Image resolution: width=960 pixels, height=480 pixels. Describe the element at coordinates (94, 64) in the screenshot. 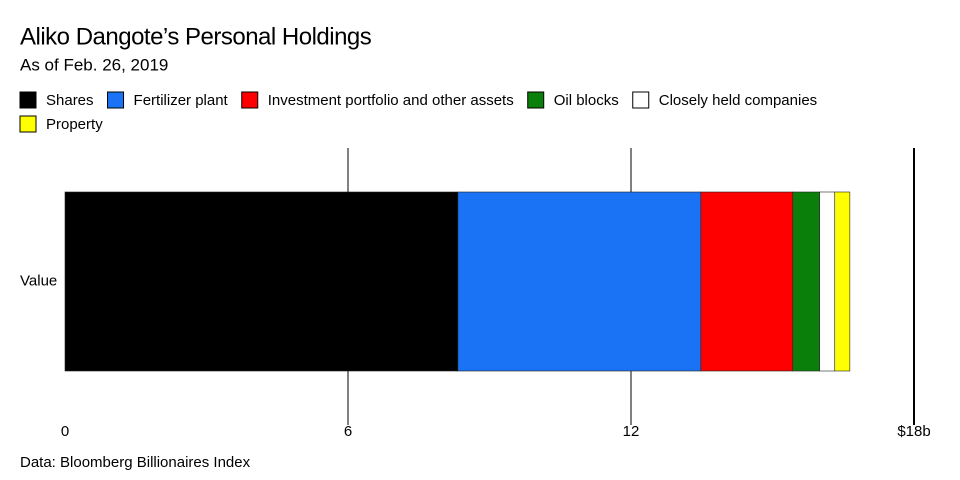

I see `chart-subtitle: As of Feb. 26, 2019` at that location.